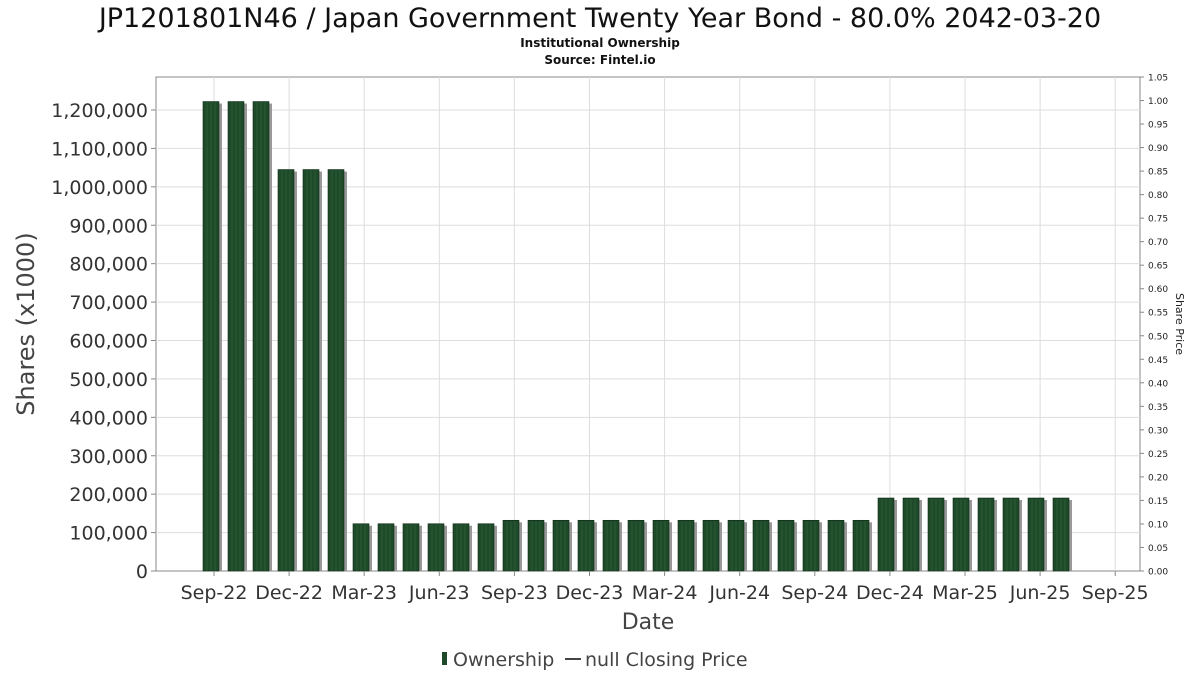 This screenshot has height=675, width=1200. What do you see at coordinates (1040, 593) in the screenshot?
I see `x-tick-label: Jun-25` at bounding box center [1040, 593].